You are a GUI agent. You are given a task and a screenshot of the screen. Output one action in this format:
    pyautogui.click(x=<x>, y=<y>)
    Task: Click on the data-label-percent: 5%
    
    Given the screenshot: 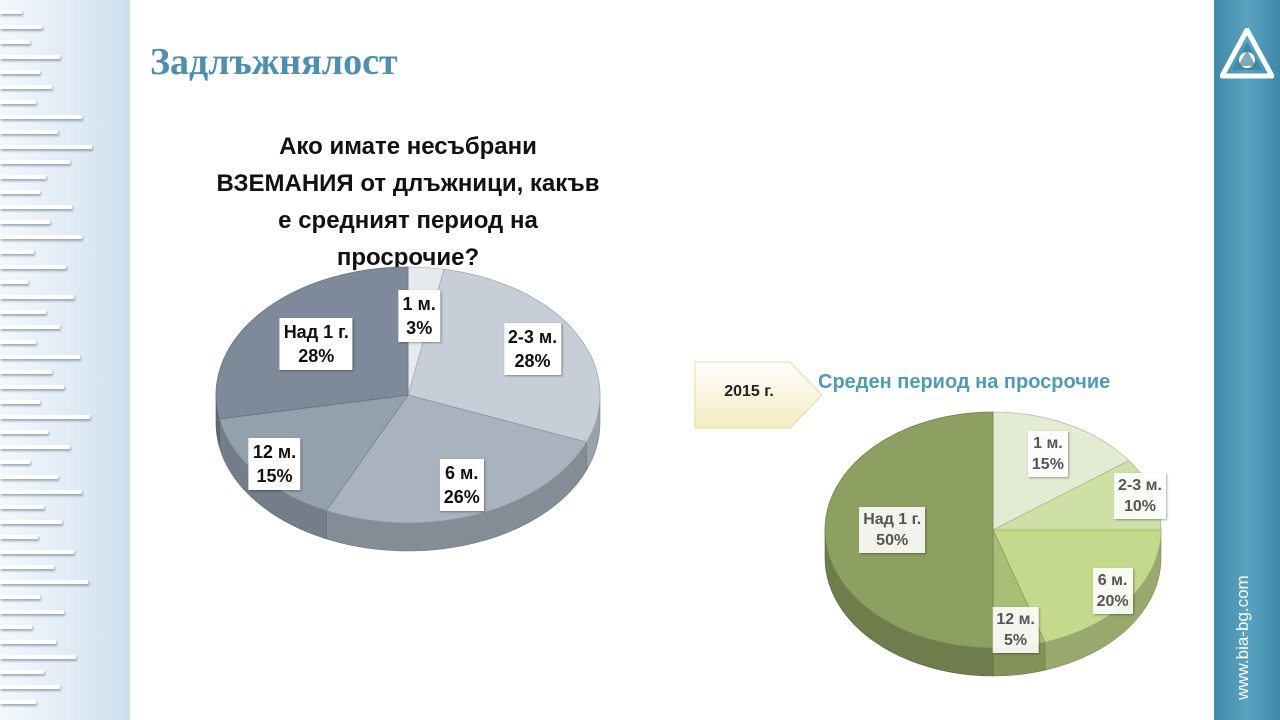 What is the action you would take?
    pyautogui.click(x=1016, y=641)
    